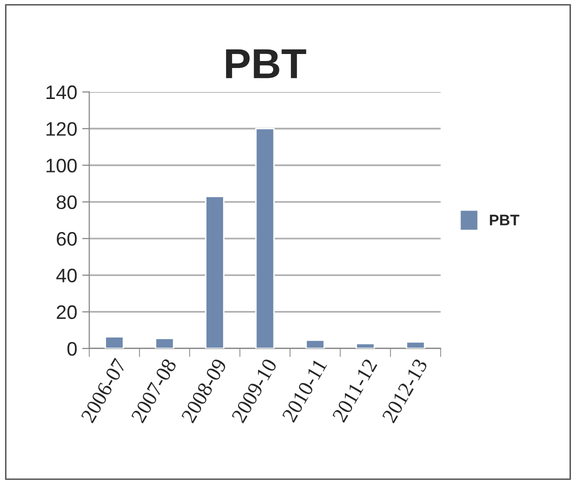 The image size is (576, 484). What do you see at coordinates (66, 239) in the screenshot?
I see `y-tick-label: 60` at bounding box center [66, 239].